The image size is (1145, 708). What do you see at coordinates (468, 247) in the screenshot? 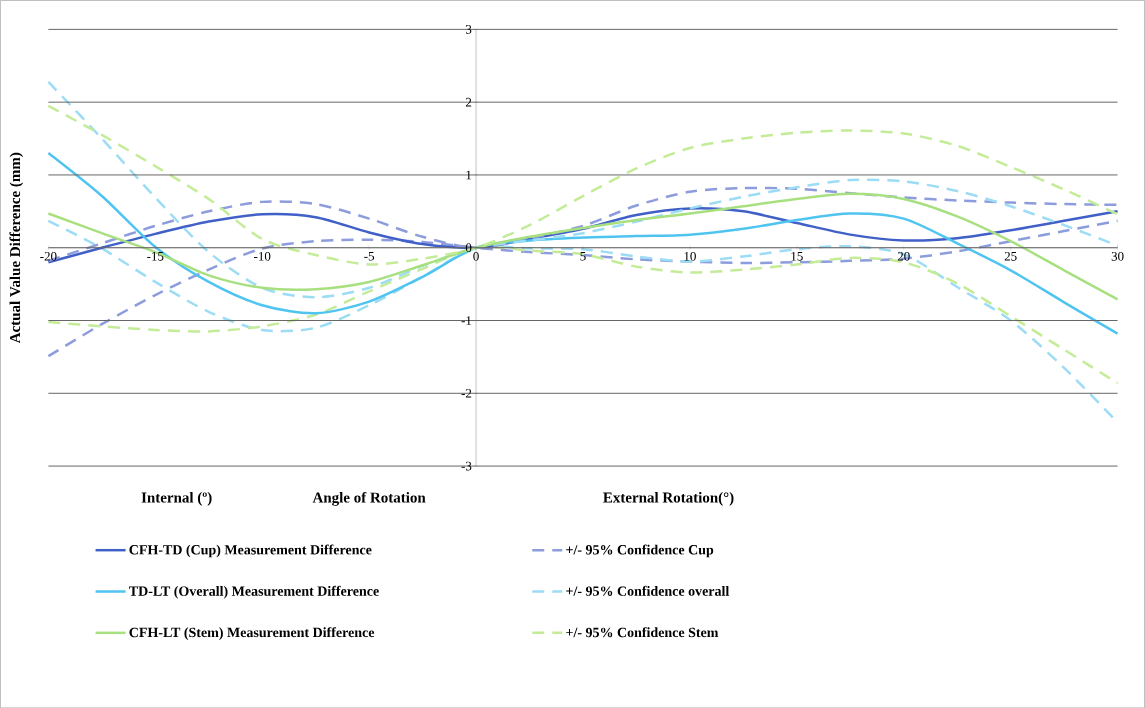
I see `y-tick-label: 0` at bounding box center [468, 247].